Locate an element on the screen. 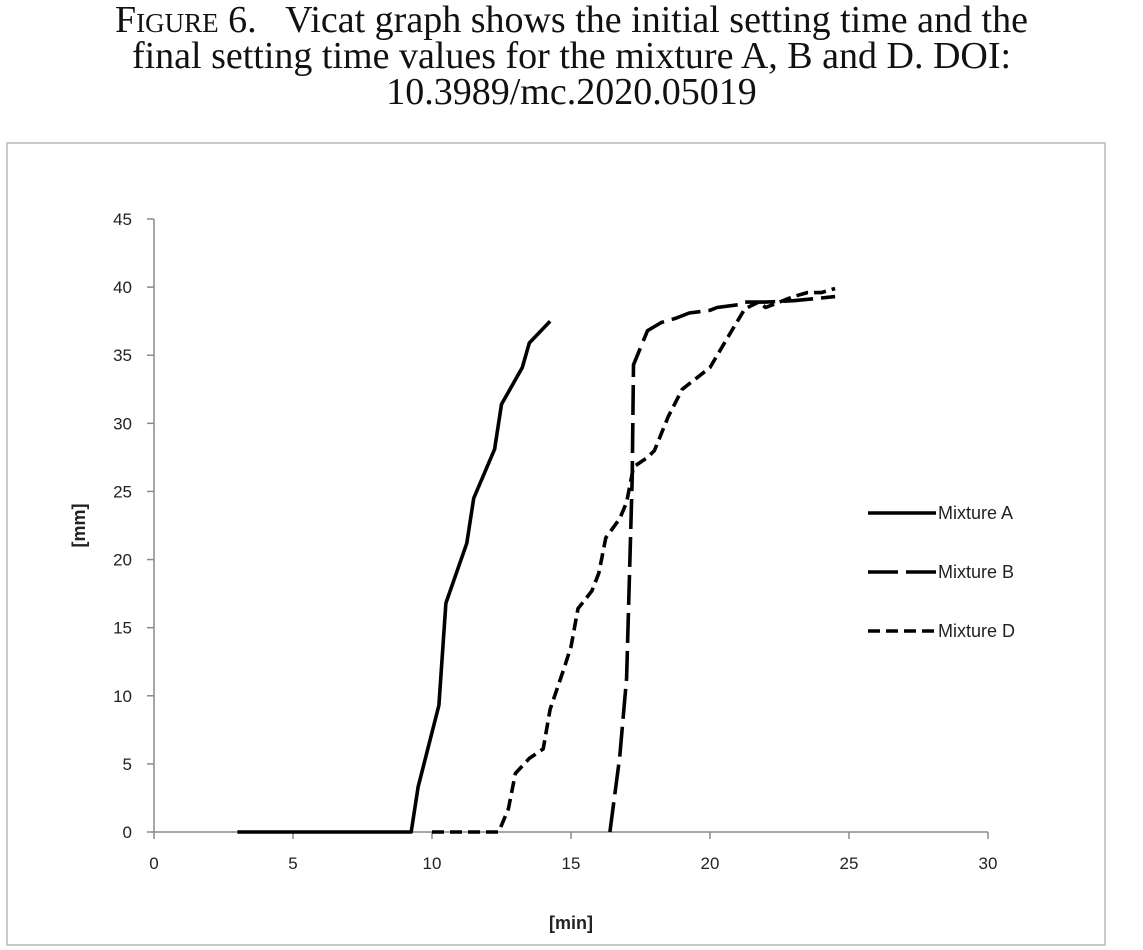 This screenshot has height=950, width=1143. y-tick-label: 10 is located at coordinates (122, 696).